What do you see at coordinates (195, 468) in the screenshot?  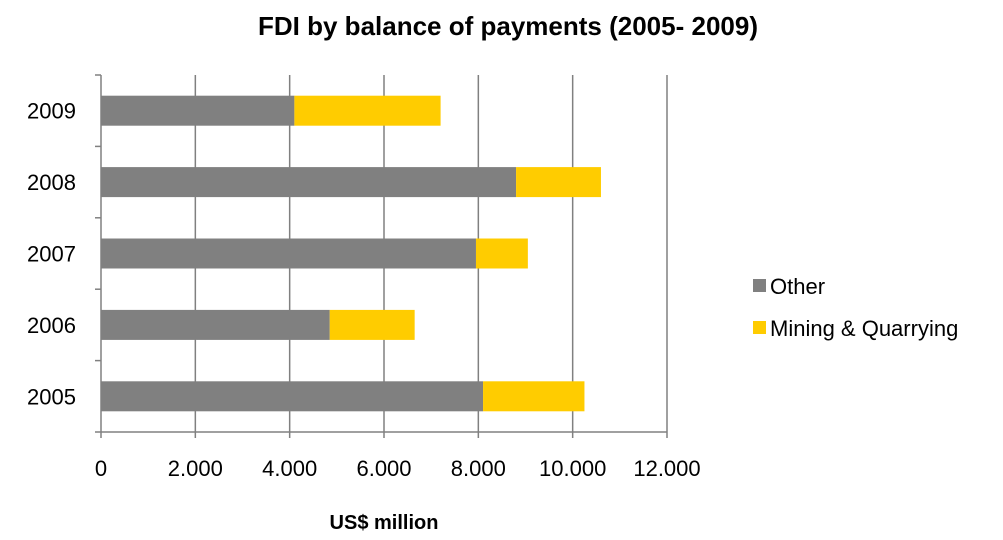 I see `x-tick-label: 2.000` at bounding box center [195, 468].